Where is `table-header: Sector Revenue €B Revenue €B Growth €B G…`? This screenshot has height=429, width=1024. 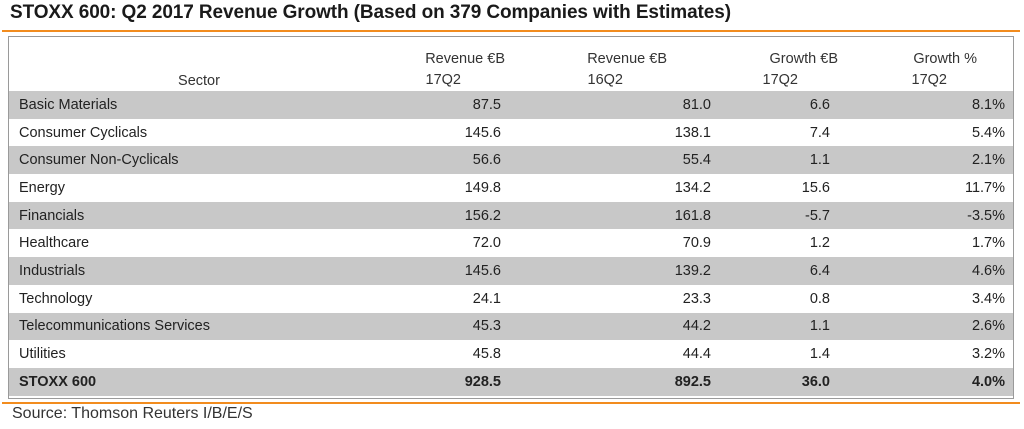
table-header: Sector Revenue €B Revenue €B Growth €B G… is located at coordinates (511, 64).